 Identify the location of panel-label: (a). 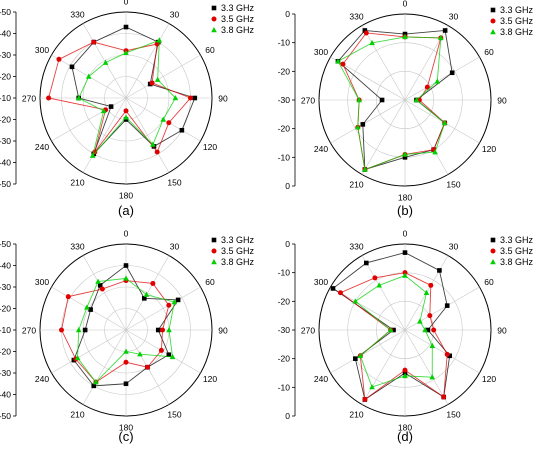
(126, 210).